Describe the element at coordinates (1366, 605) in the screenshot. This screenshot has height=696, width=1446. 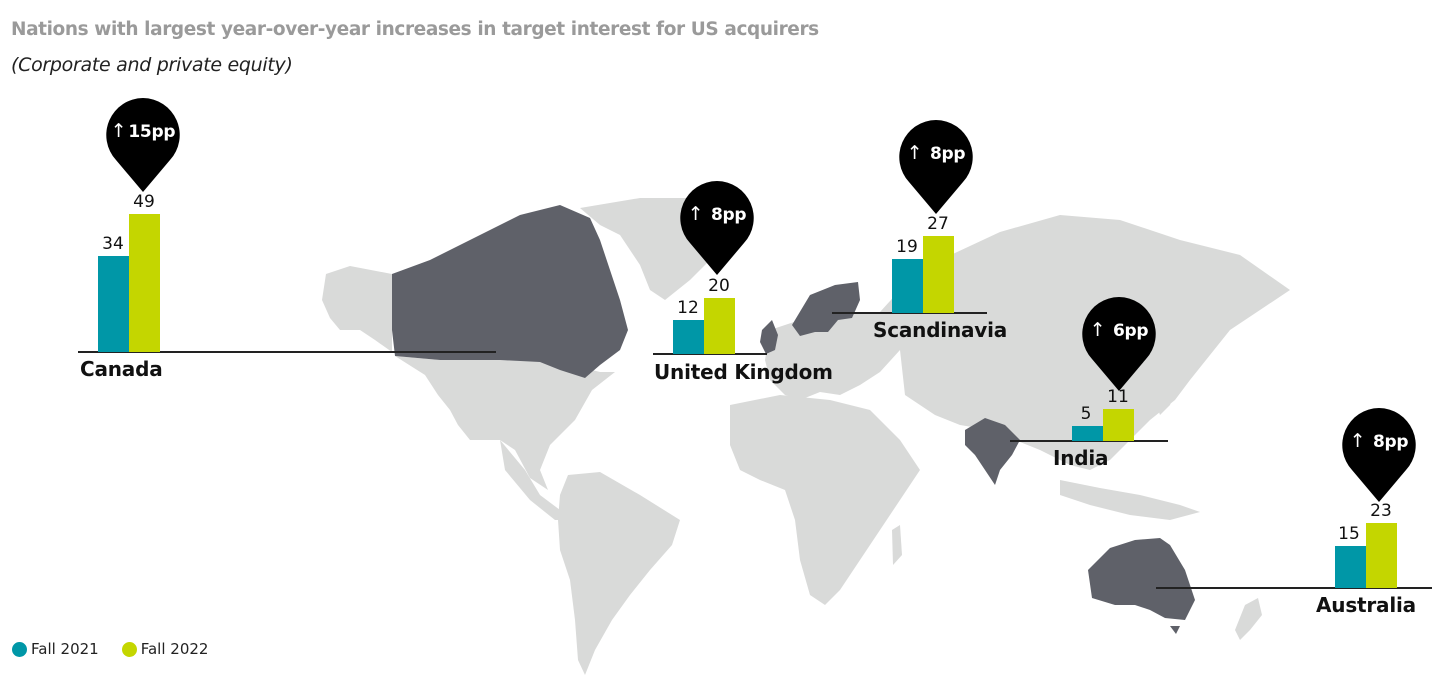
I see `australia-label: Australia` at that location.